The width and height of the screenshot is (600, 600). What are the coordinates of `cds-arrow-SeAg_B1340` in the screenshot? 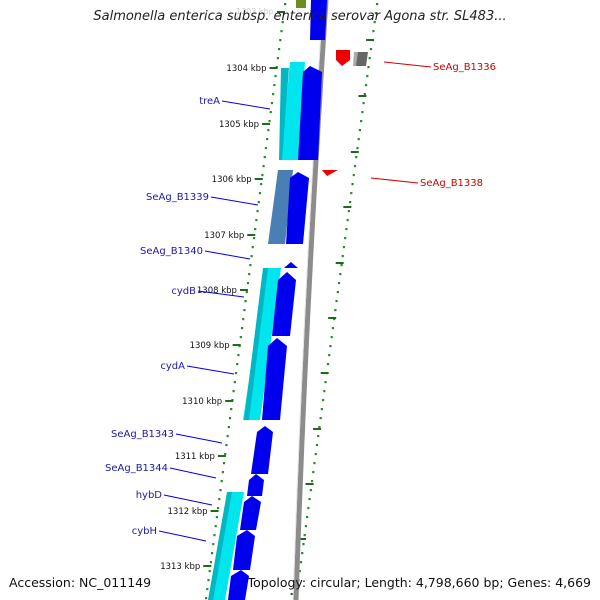 It's located at (291, 265).